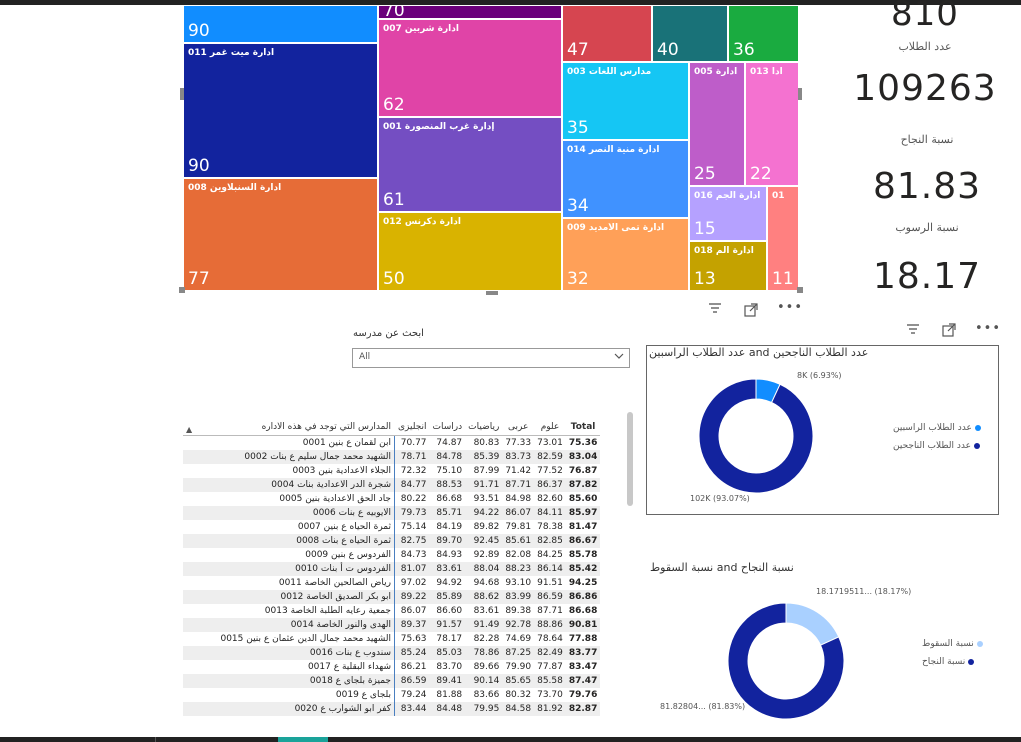  Describe the element at coordinates (625, 254) in the screenshot. I see `treemap-tile: ادارة تمى الأمديد 009 32` at that location.